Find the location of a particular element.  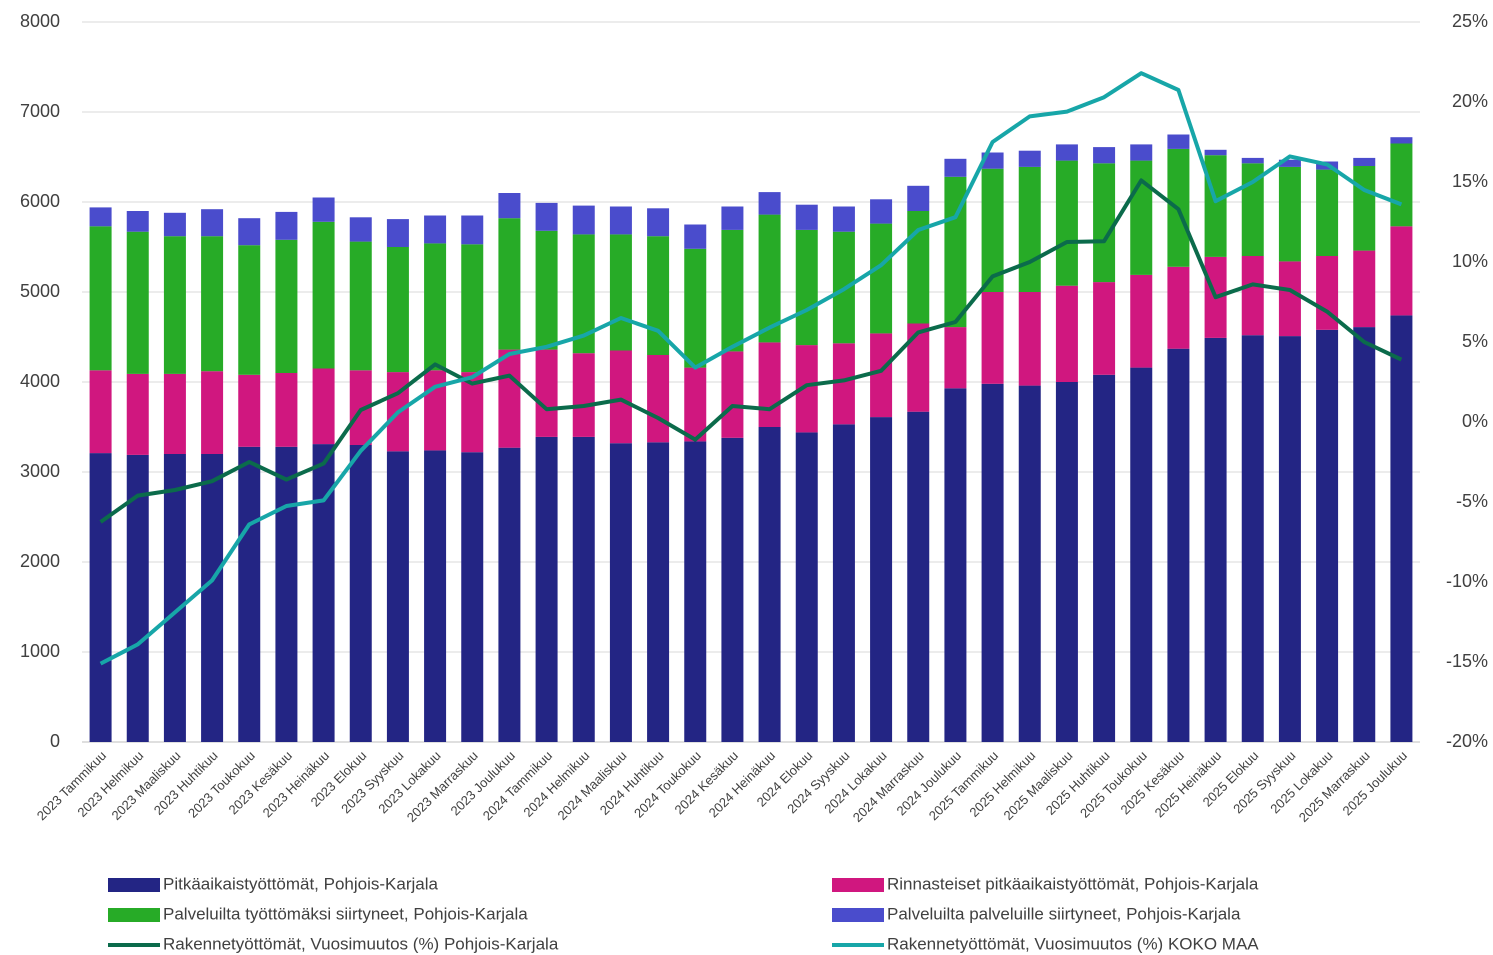

y2-tick-label: 0% is located at coordinates (1475, 421).